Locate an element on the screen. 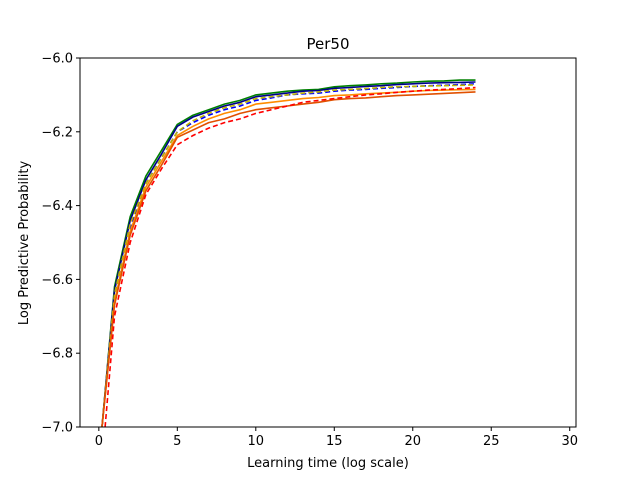 The image size is (640, 480). y-tick-label: −6.2 is located at coordinates (57, 132).